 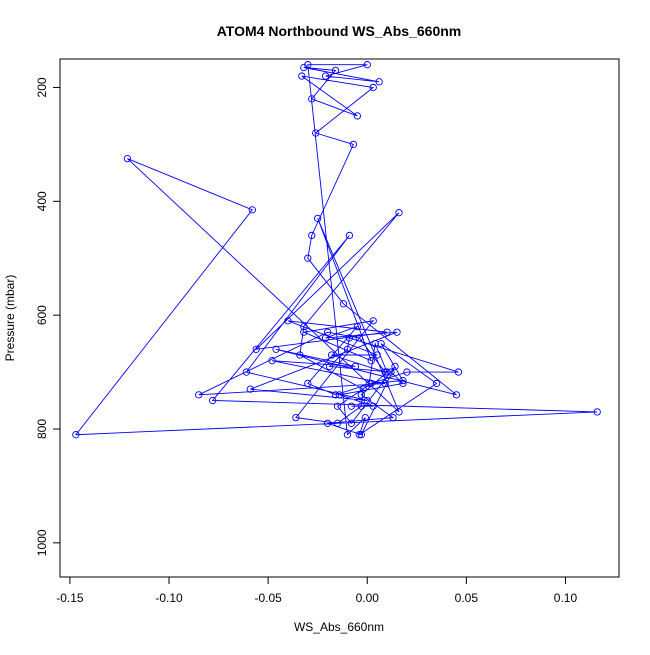 I want to click on x-tick-label: -0.05, so click(x=268, y=598).